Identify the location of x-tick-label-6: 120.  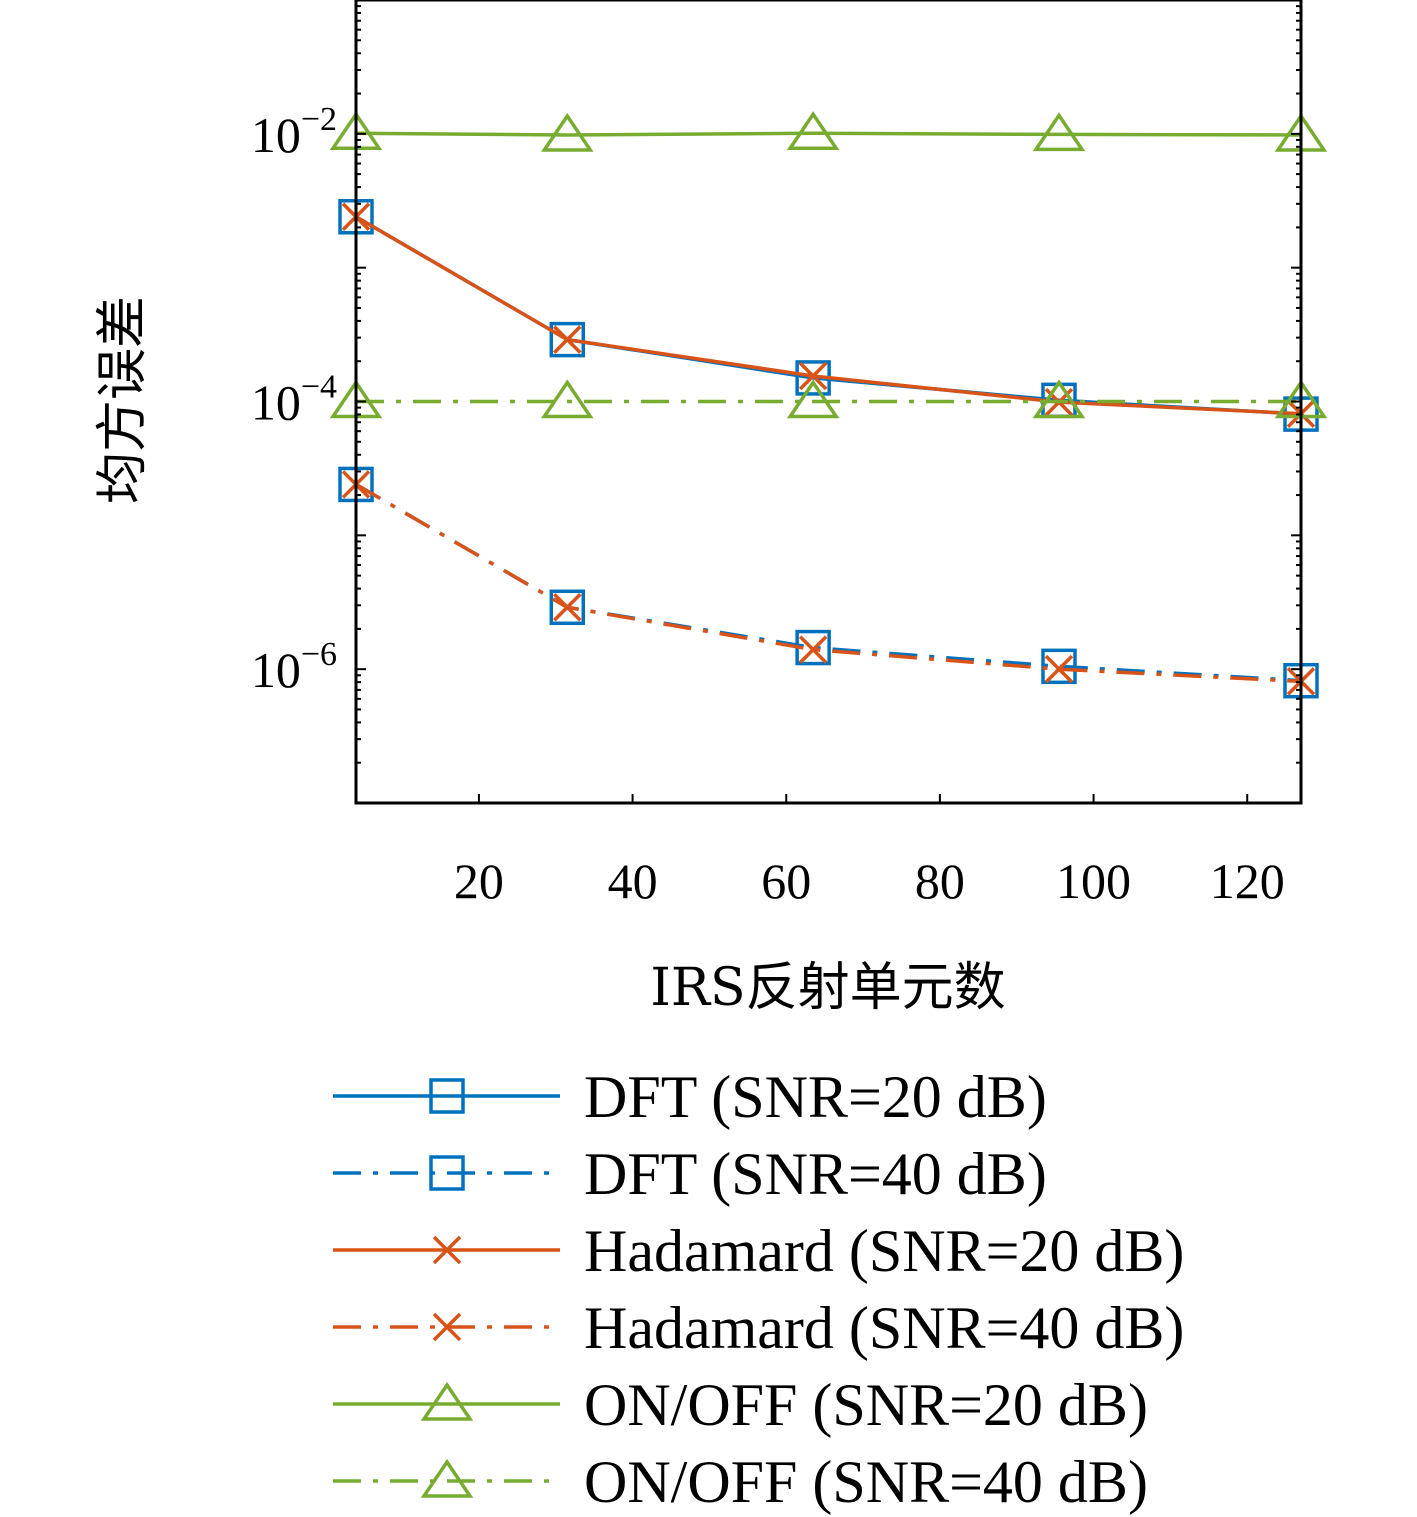
(1247, 881).